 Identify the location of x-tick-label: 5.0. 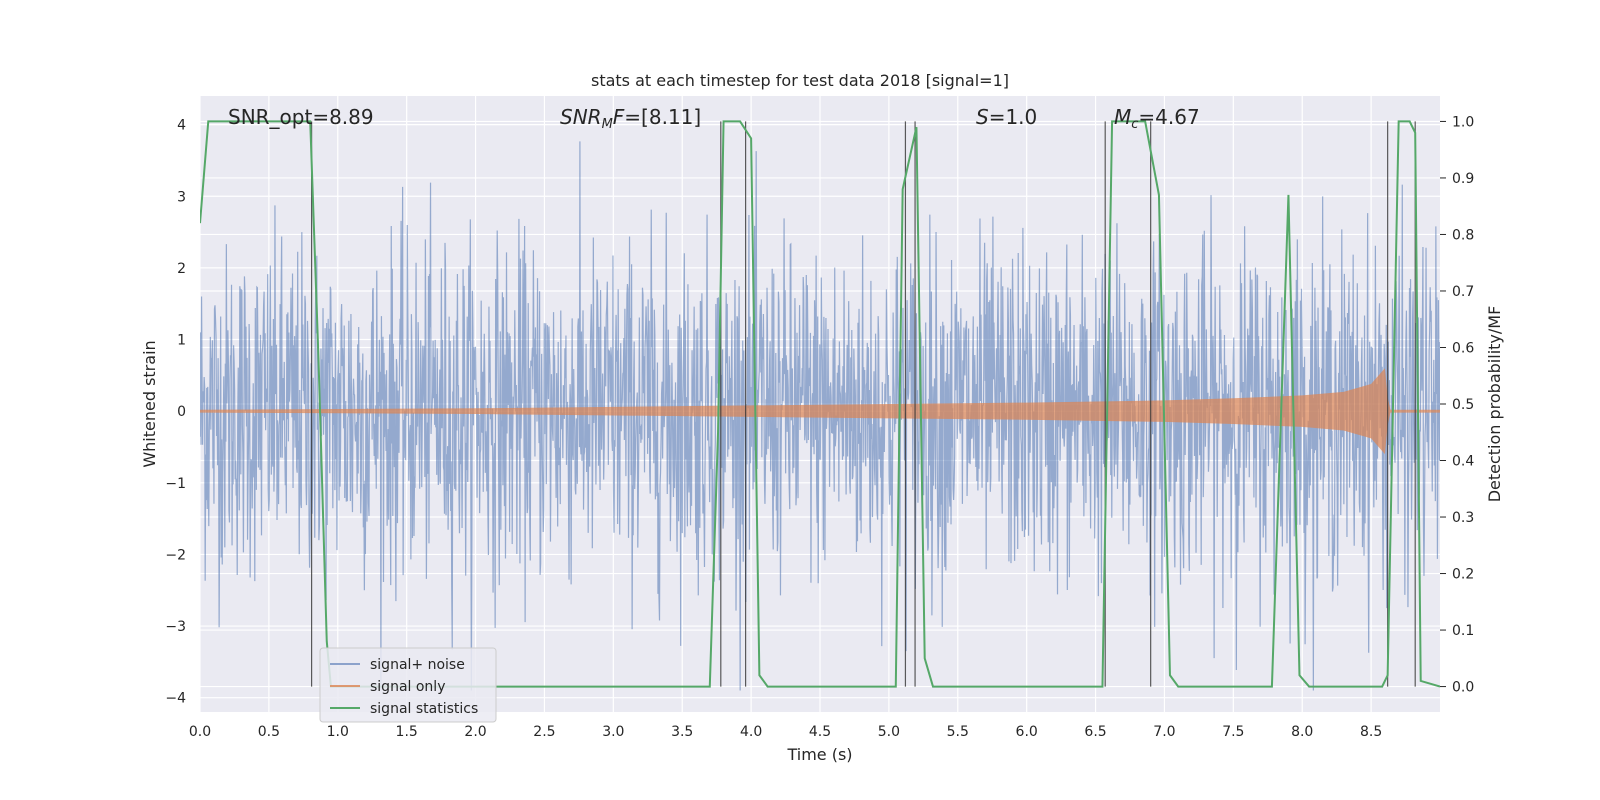
(889, 732).